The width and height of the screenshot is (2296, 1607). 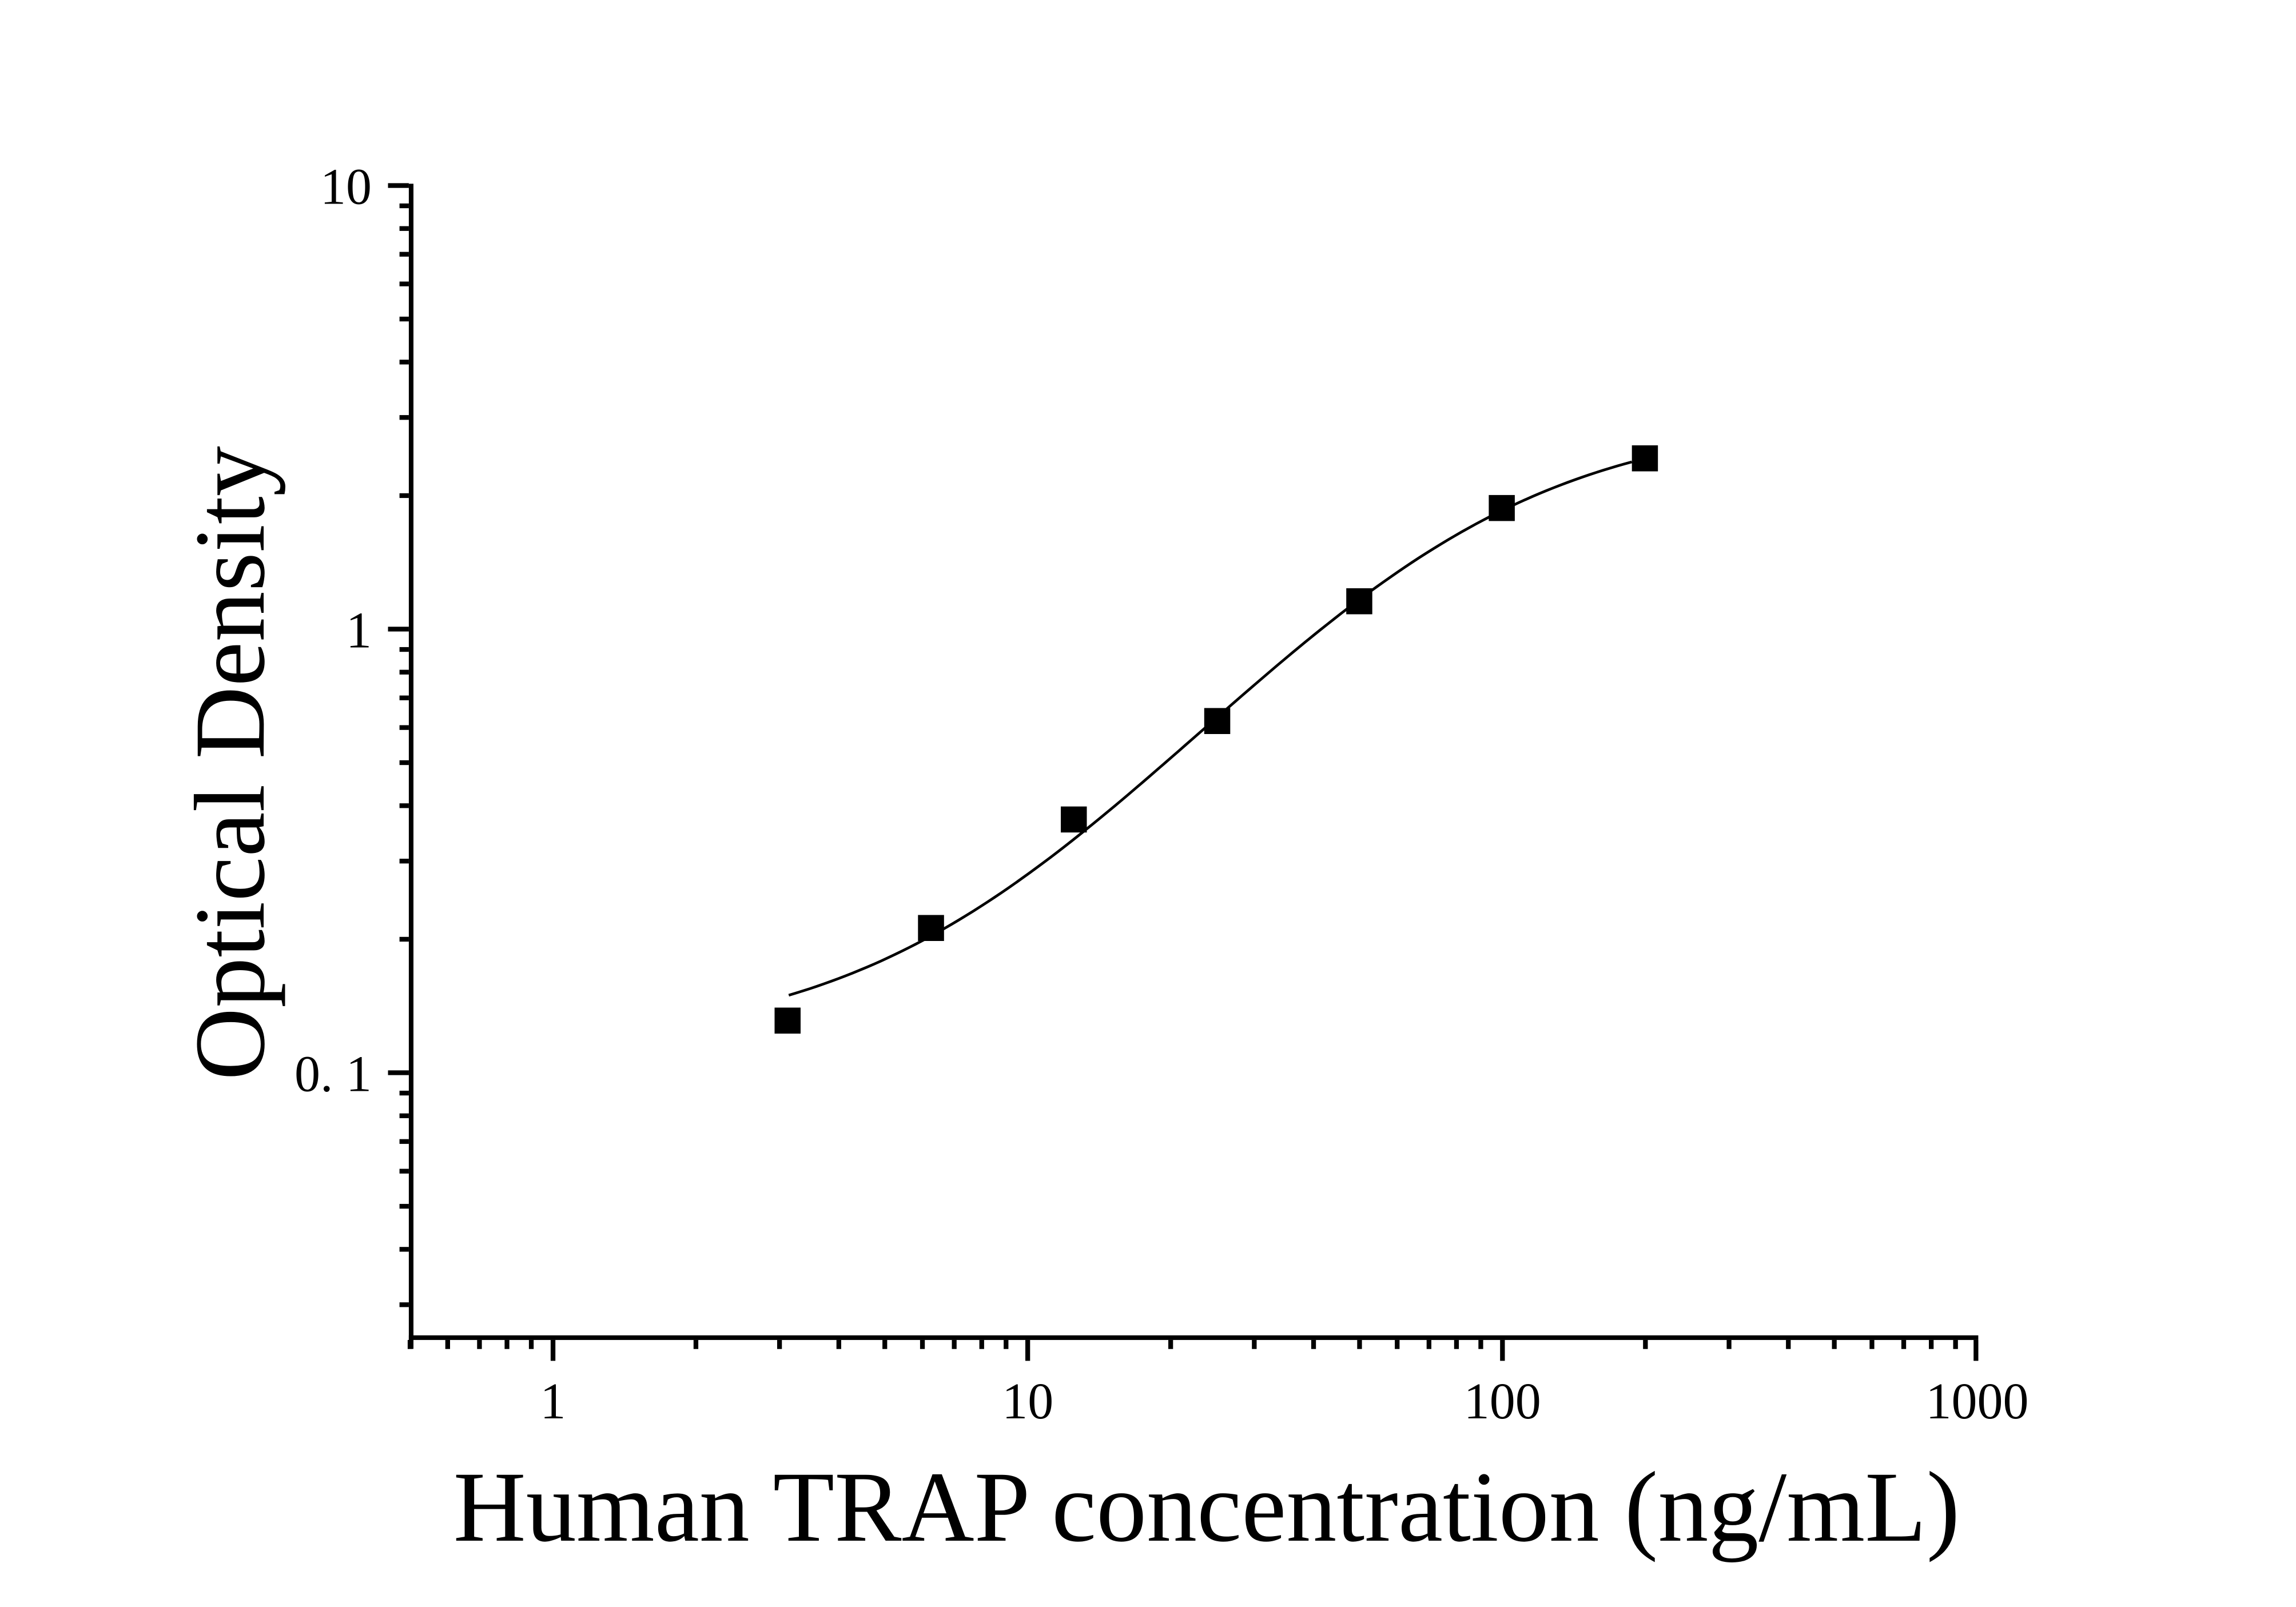 What do you see at coordinates (333, 1074) in the screenshot?
I see `svg-text: 0. 1` at bounding box center [333, 1074].